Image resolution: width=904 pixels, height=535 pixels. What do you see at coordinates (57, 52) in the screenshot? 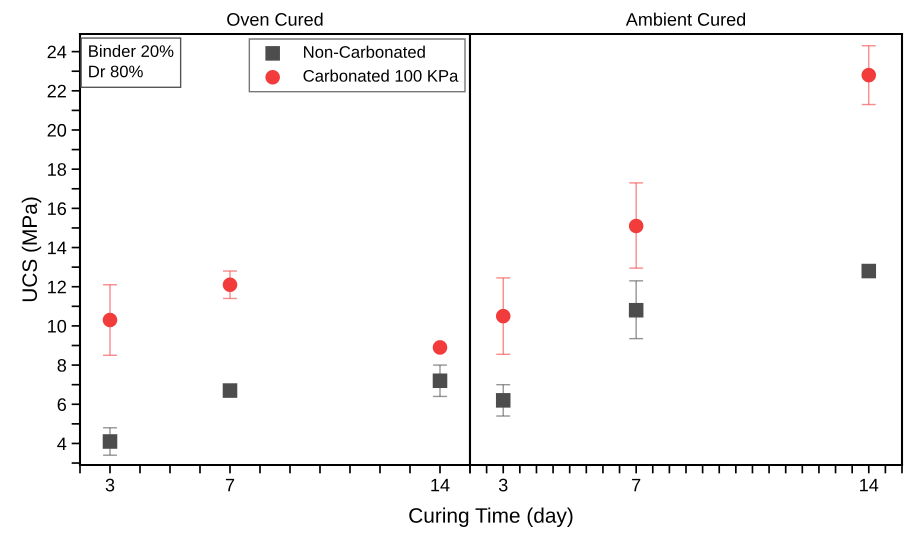
I see `y-tick-label: 24` at bounding box center [57, 52].